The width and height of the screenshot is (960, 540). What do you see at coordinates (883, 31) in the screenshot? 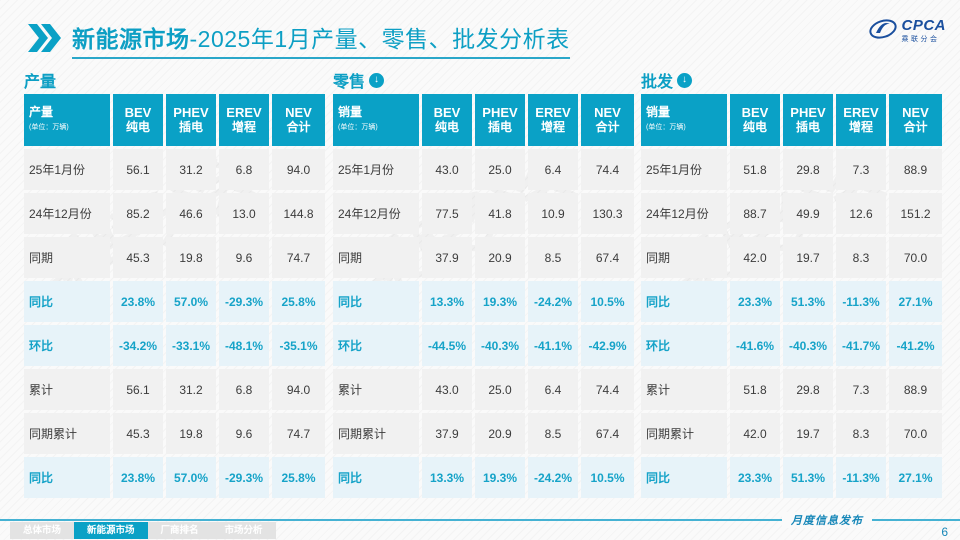
I see `cpca-logo-icon` at bounding box center [883, 31].